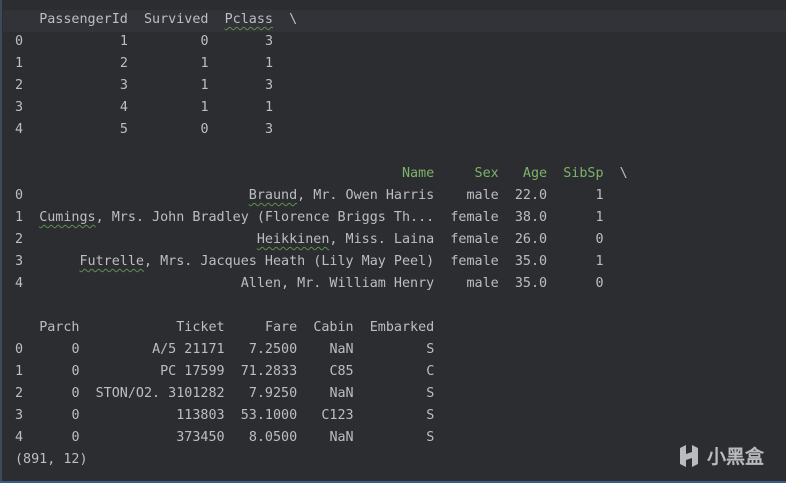 The width and height of the screenshot is (786, 483). I want to click on editor-left-border, so click(1, 241).